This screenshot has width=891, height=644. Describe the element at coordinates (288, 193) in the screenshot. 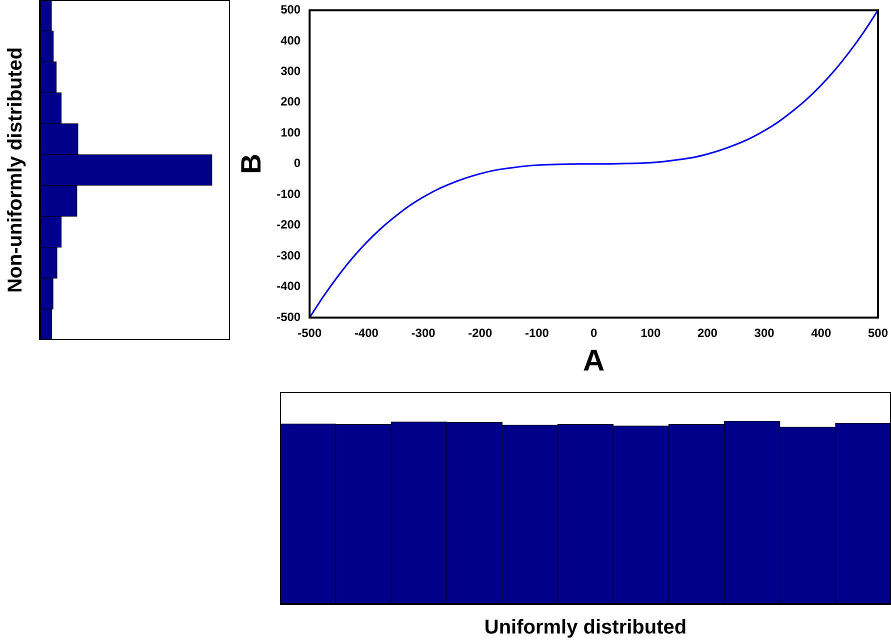

I see `y-tick-label: -100` at that location.